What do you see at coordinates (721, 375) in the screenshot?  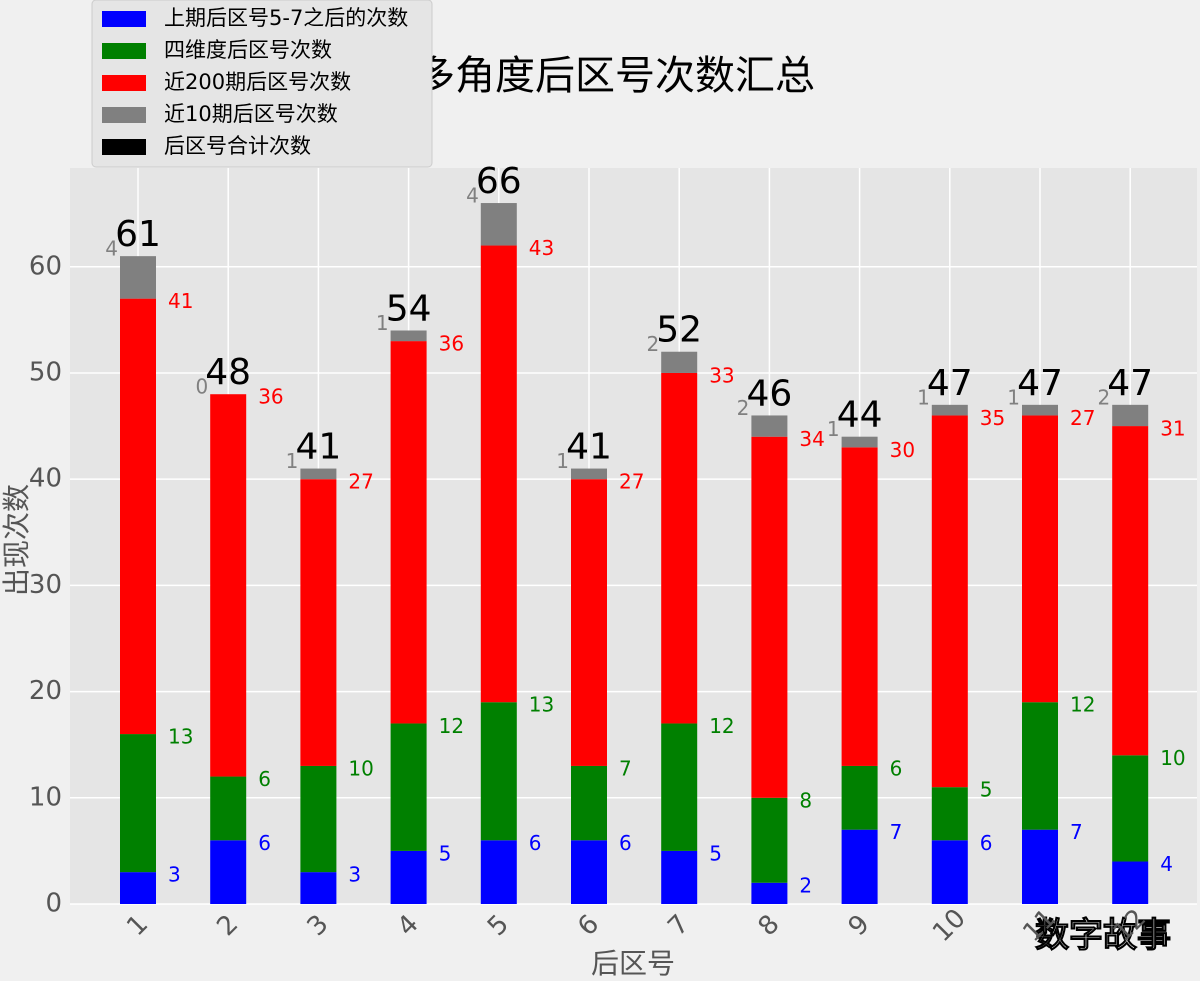 I see `value-label: 33` at bounding box center [721, 375].